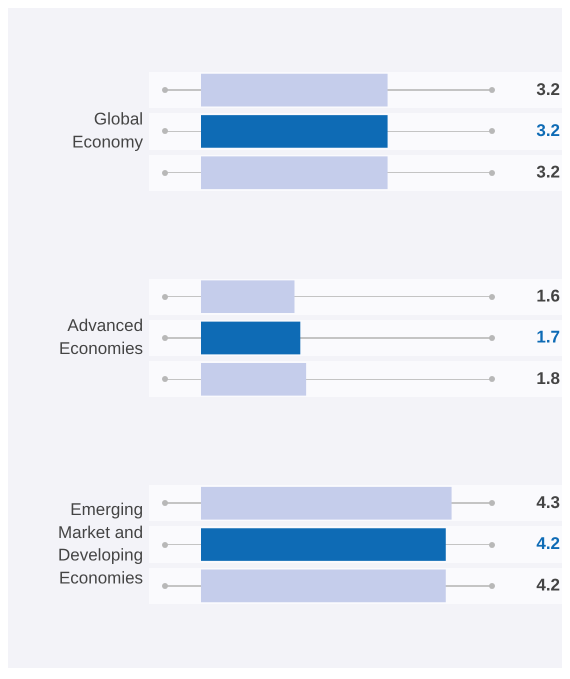  Describe the element at coordinates (108, 131) in the screenshot. I see `y-tick-label: Global Economy` at that location.